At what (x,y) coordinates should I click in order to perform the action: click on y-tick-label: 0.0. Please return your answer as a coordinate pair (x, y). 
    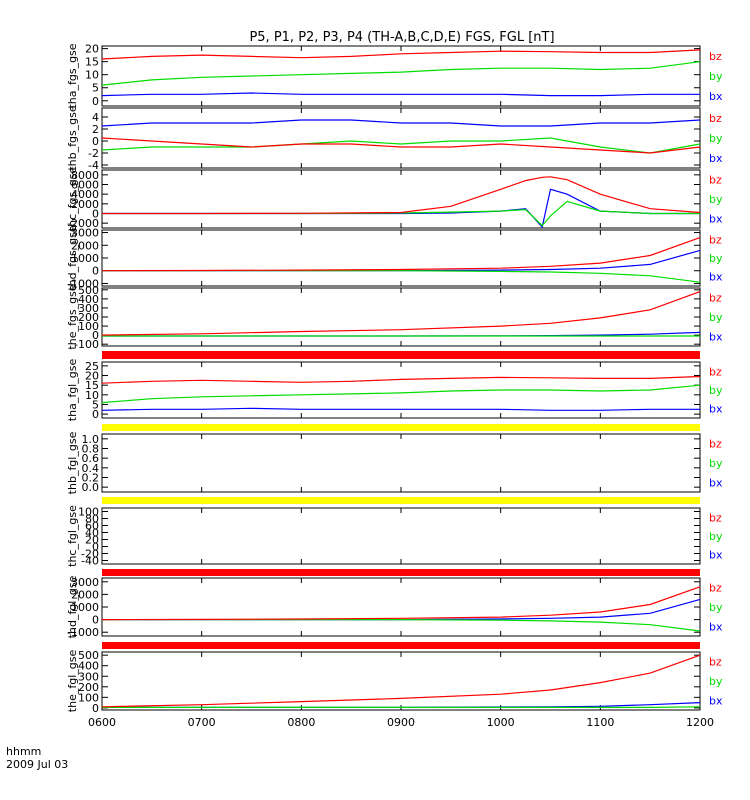
    Looking at the image, I should click on (91, 487).